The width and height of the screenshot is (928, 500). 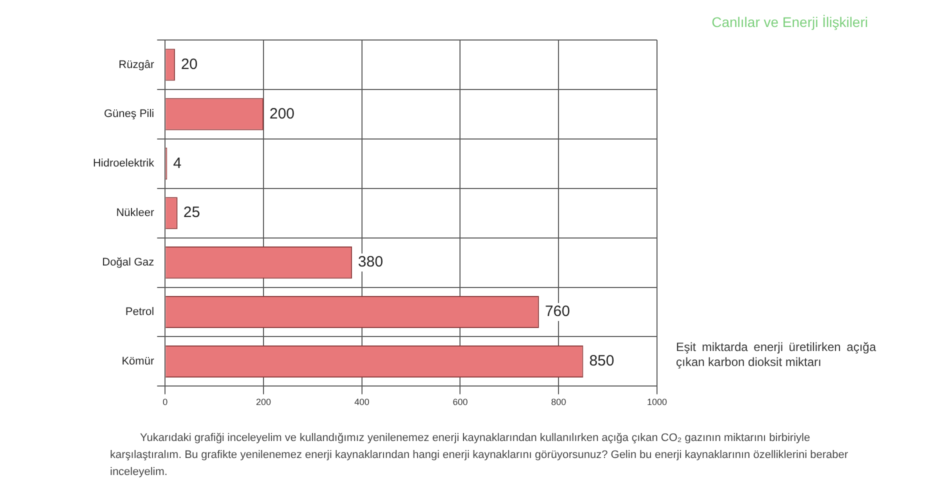 What do you see at coordinates (135, 213) in the screenshot?
I see `y-tick-label: Nükleer` at bounding box center [135, 213].